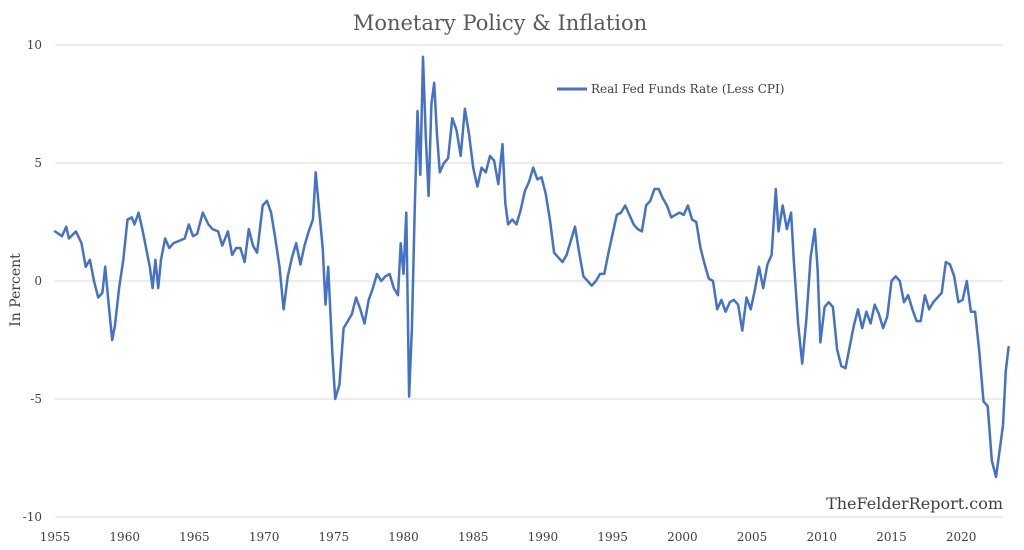  I want to click on y-axis-label: In Percent, so click(16, 290).